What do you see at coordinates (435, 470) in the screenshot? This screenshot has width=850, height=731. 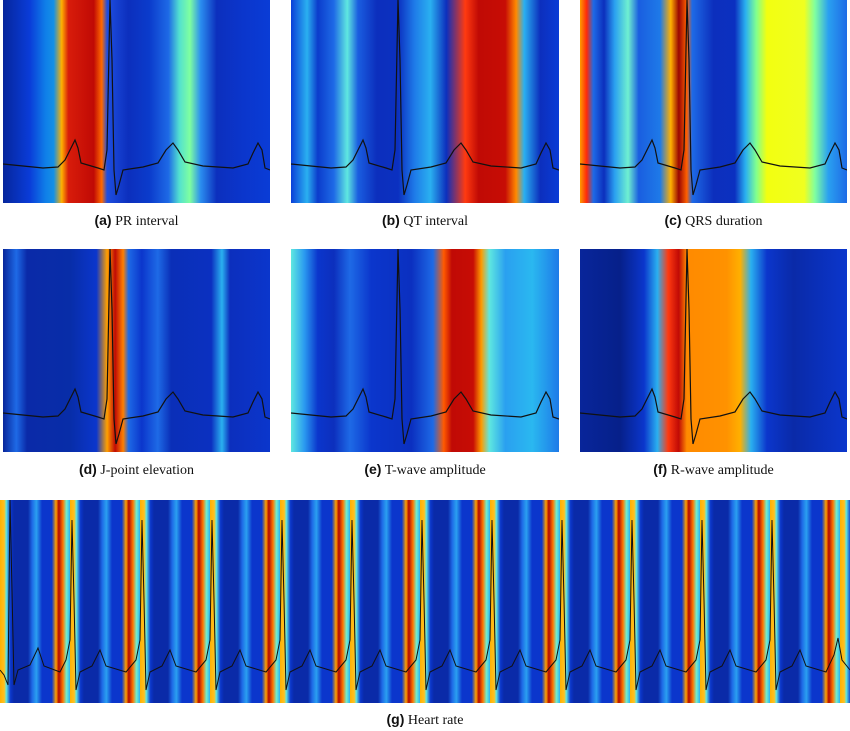 I see `caption-e-label: T-wave amplitude` at bounding box center [435, 470].